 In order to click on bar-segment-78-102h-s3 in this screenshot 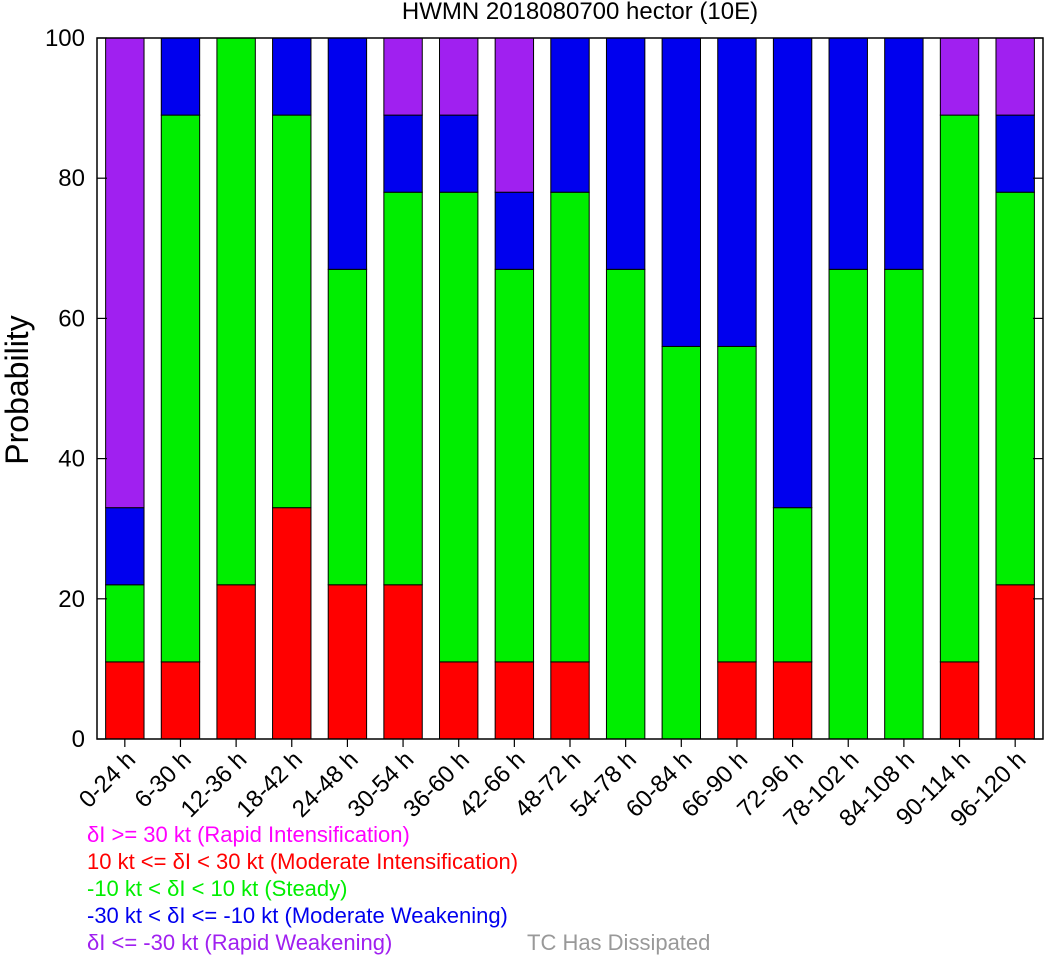, I will do `click(848, 153)`.